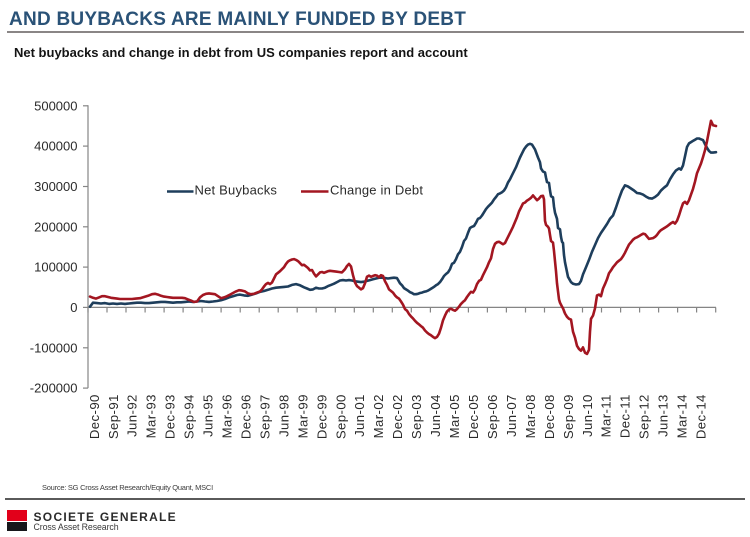 This screenshot has width=750, height=537. What do you see at coordinates (473, 416) in the screenshot?
I see `svg-text: Dec-05` at bounding box center [473, 416].